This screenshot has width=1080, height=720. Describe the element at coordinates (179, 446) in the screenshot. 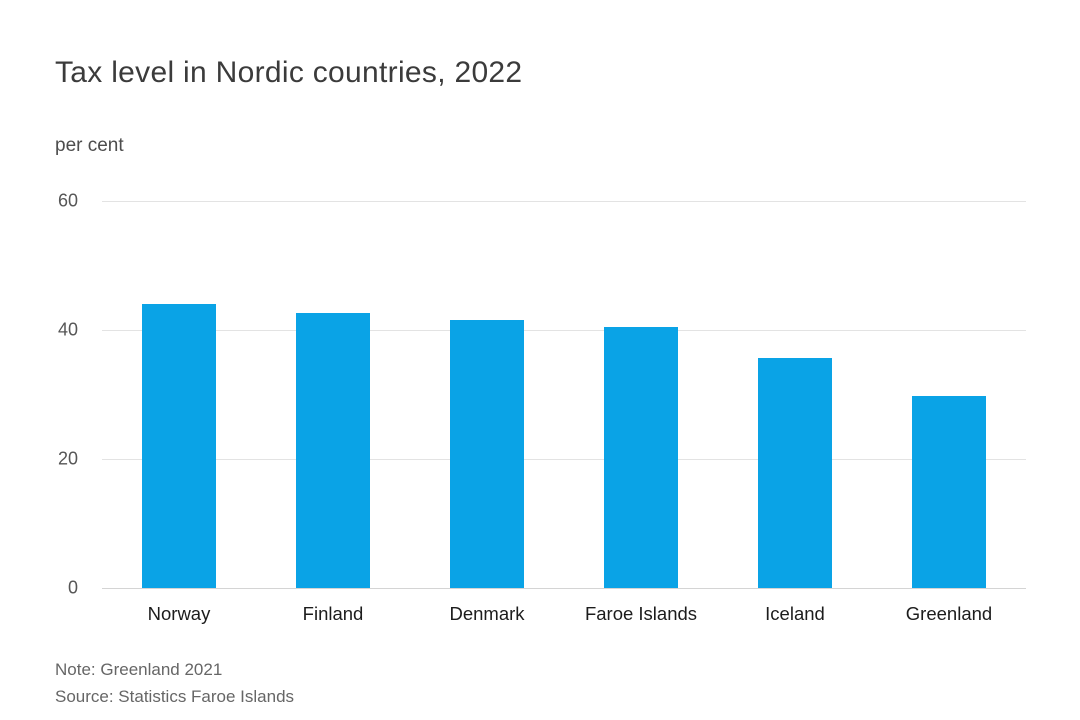

I see `bar-norway` at that location.